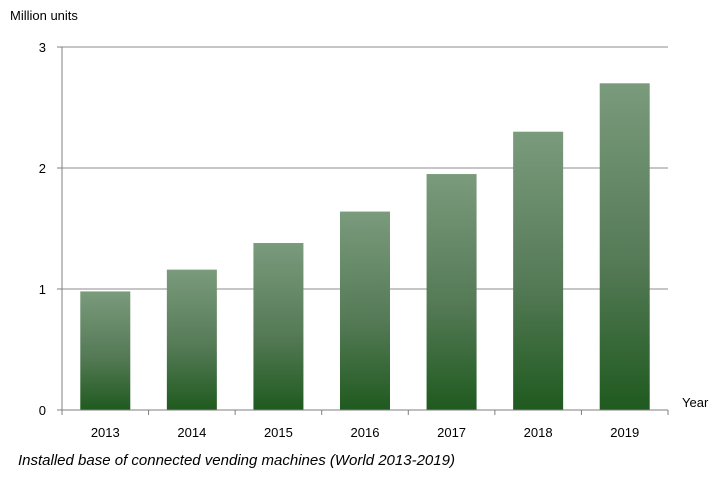 The image size is (726, 479). Describe the element at coordinates (538, 270) in the screenshot. I see `bar-2018` at that location.